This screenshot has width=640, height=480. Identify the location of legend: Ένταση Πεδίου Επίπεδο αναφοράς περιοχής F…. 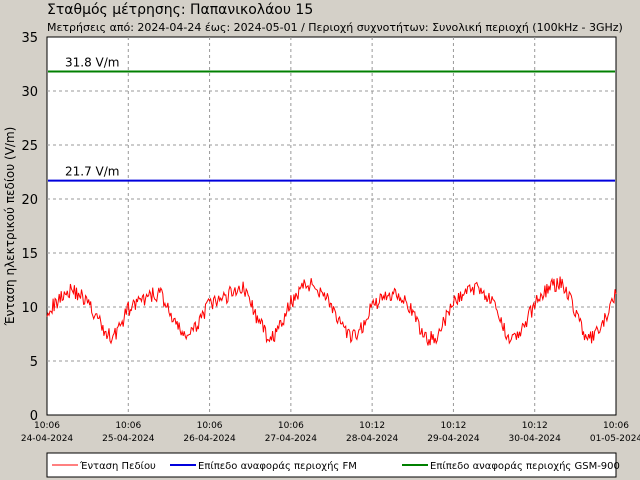
(336, 466).